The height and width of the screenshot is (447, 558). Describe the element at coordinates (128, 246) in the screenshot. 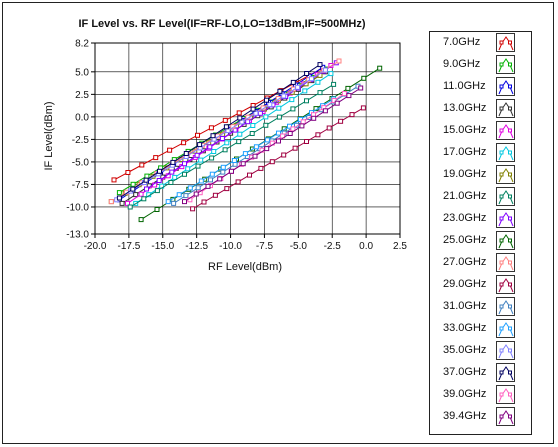

I see `x-tick-label: -17.5` at that location.